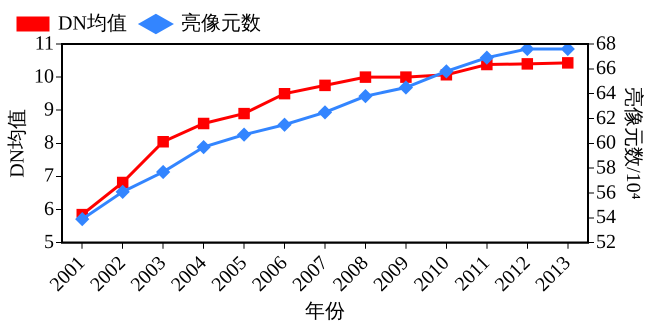 The width and height of the screenshot is (650, 324). What do you see at coordinates (17, 143) in the screenshot?
I see `y-axis-title: DN均值` at bounding box center [17, 143].